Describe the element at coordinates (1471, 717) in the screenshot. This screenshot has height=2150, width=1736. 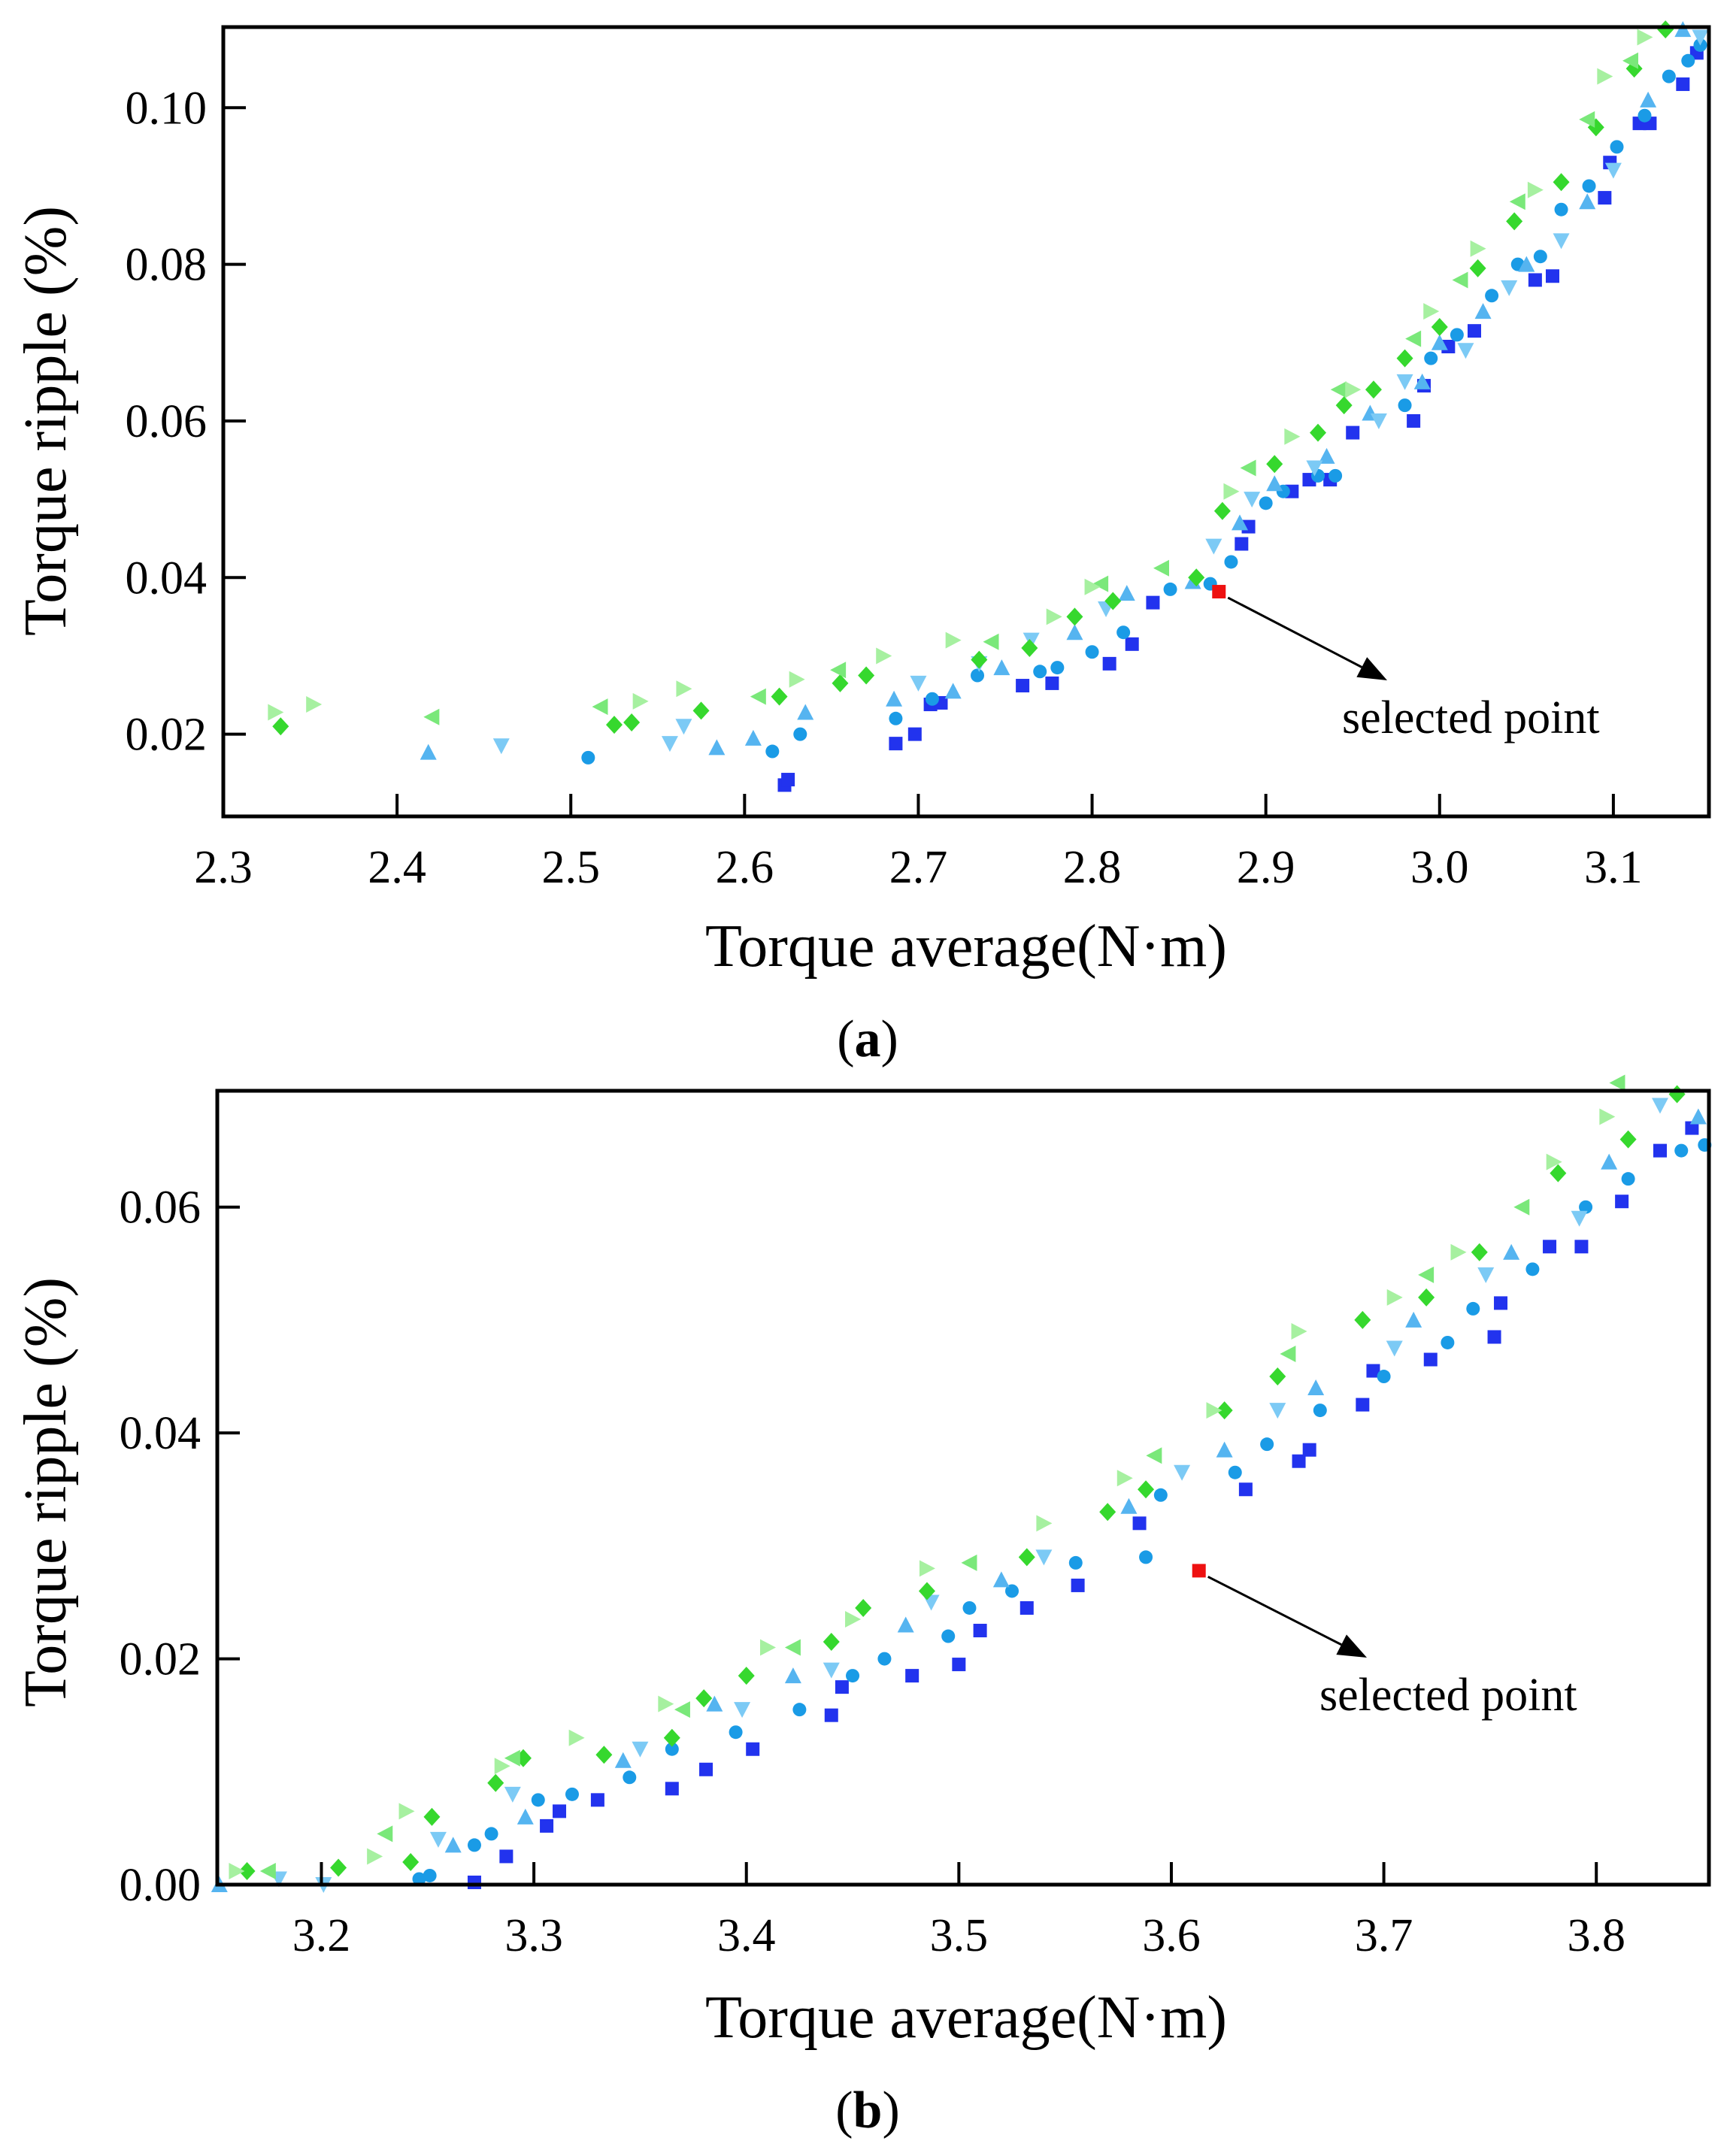
I see `panel-a-annotation-label: selected point` at that location.